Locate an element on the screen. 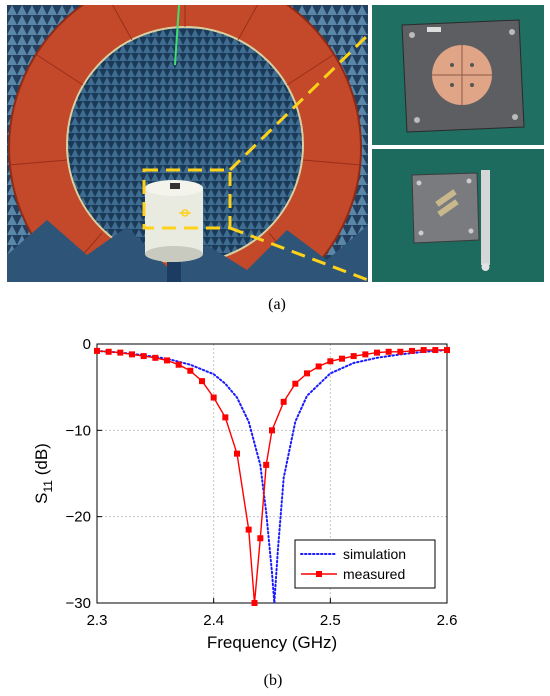 The image size is (550, 696). y-tick-label: −10 is located at coordinates (78, 430).